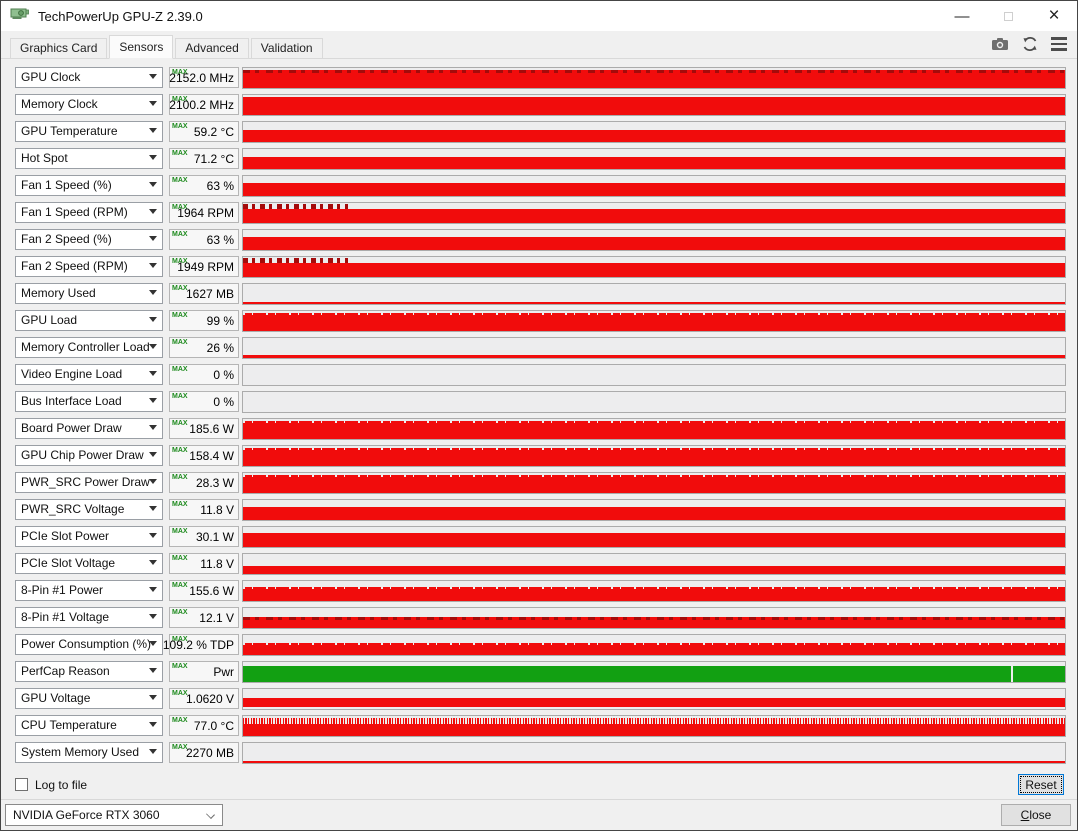 The height and width of the screenshot is (831, 1078). I want to click on sensor-select: 8-Pin #1 Power, so click(89, 590).